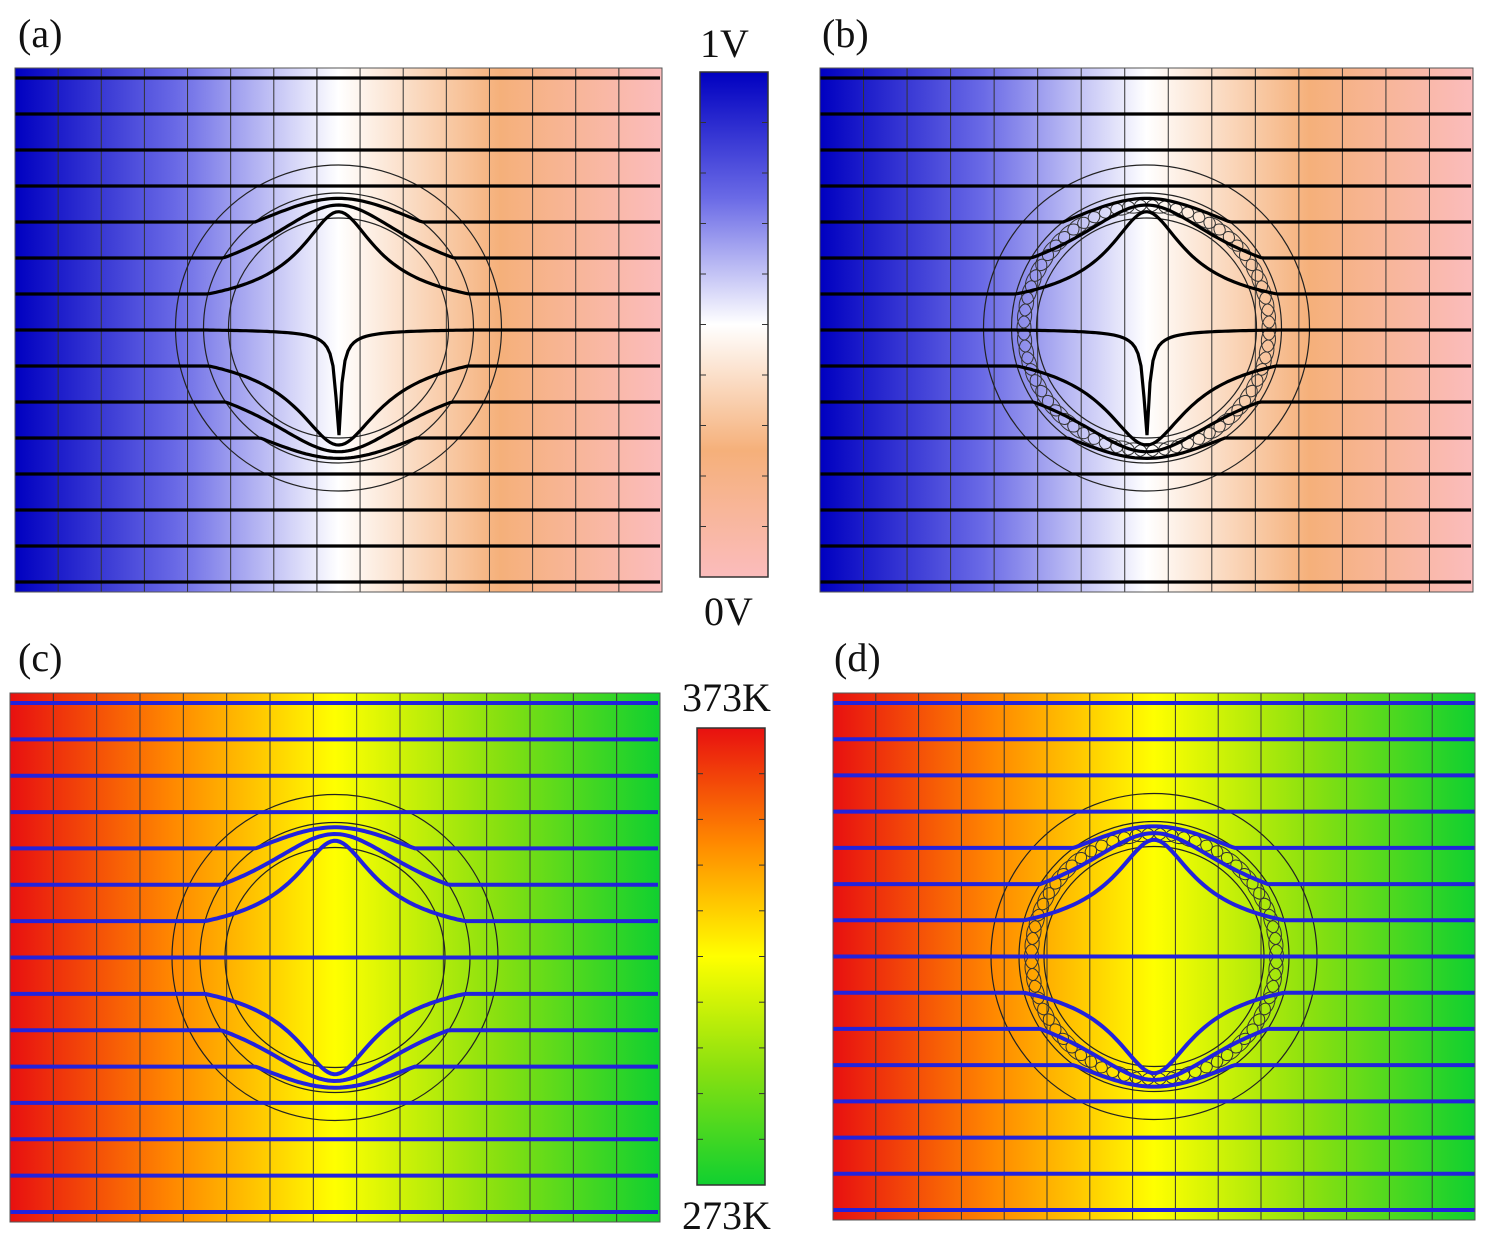 This screenshot has width=1500, height=1243. Describe the element at coordinates (40, 657) in the screenshot. I see `panel-label-c: (c)` at that location.